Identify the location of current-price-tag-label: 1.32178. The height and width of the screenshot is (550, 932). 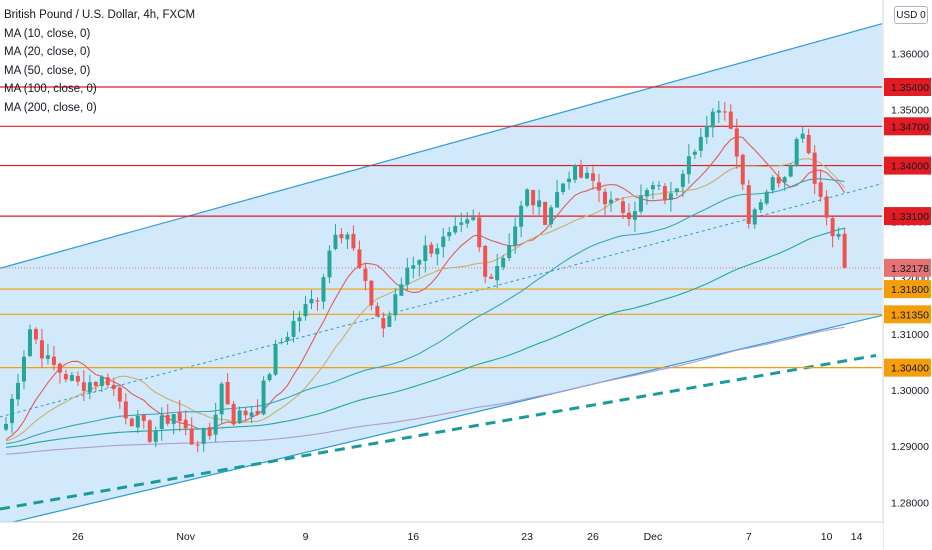
(910, 269).